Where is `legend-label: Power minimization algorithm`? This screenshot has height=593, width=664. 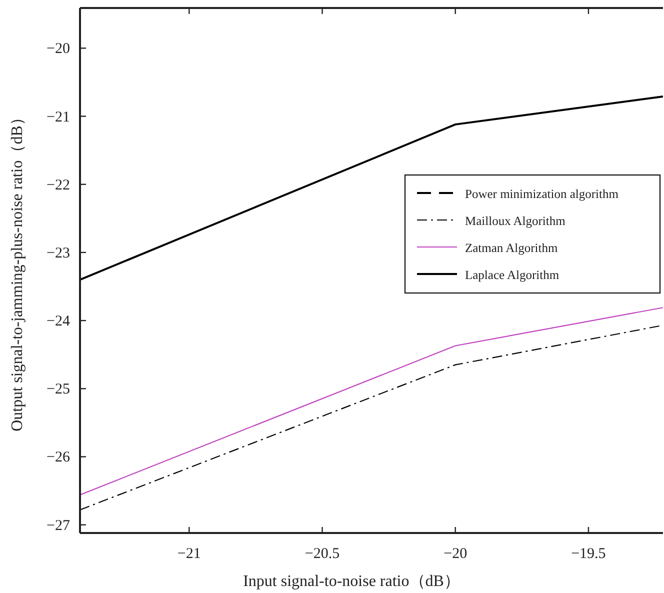
legend-label: Power minimization algorithm is located at coordinates (542, 194).